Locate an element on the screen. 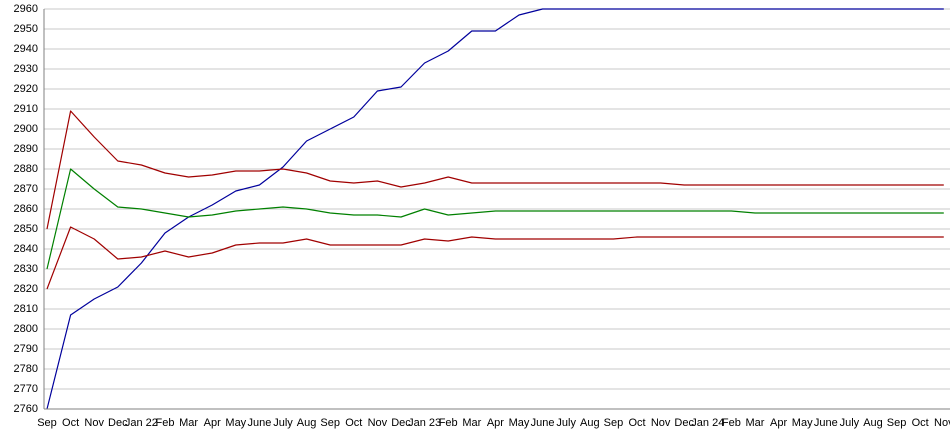 This screenshot has height=435, width=950. y-tick-label: 2840 is located at coordinates (26, 249).